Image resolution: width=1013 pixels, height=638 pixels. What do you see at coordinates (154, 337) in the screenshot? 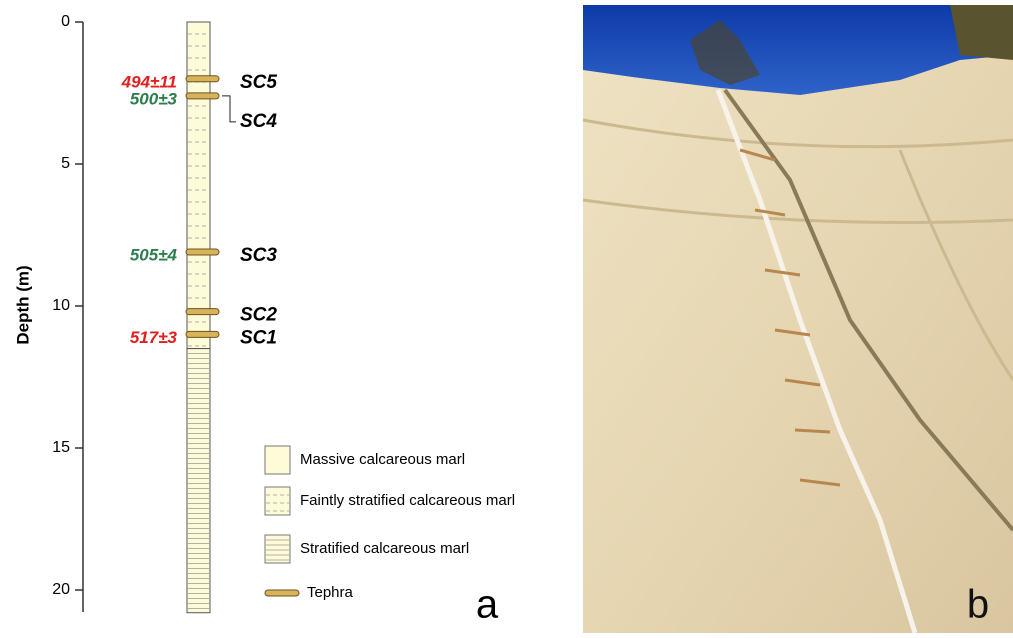
I see `age-label: 517±3` at bounding box center [154, 337].